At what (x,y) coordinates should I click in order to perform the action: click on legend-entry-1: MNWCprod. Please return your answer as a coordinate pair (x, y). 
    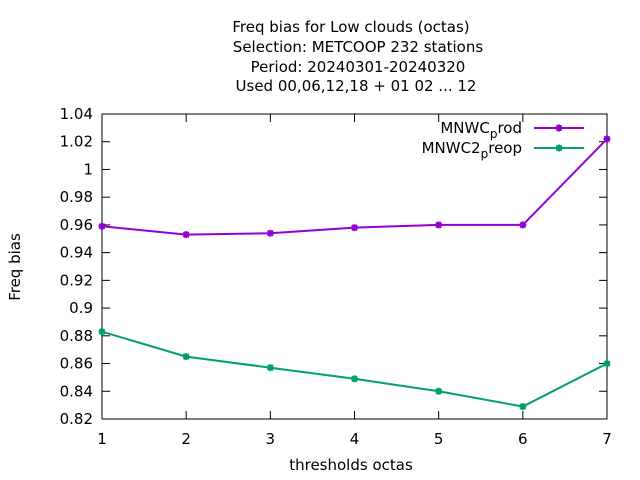
    Looking at the image, I should click on (512, 130).